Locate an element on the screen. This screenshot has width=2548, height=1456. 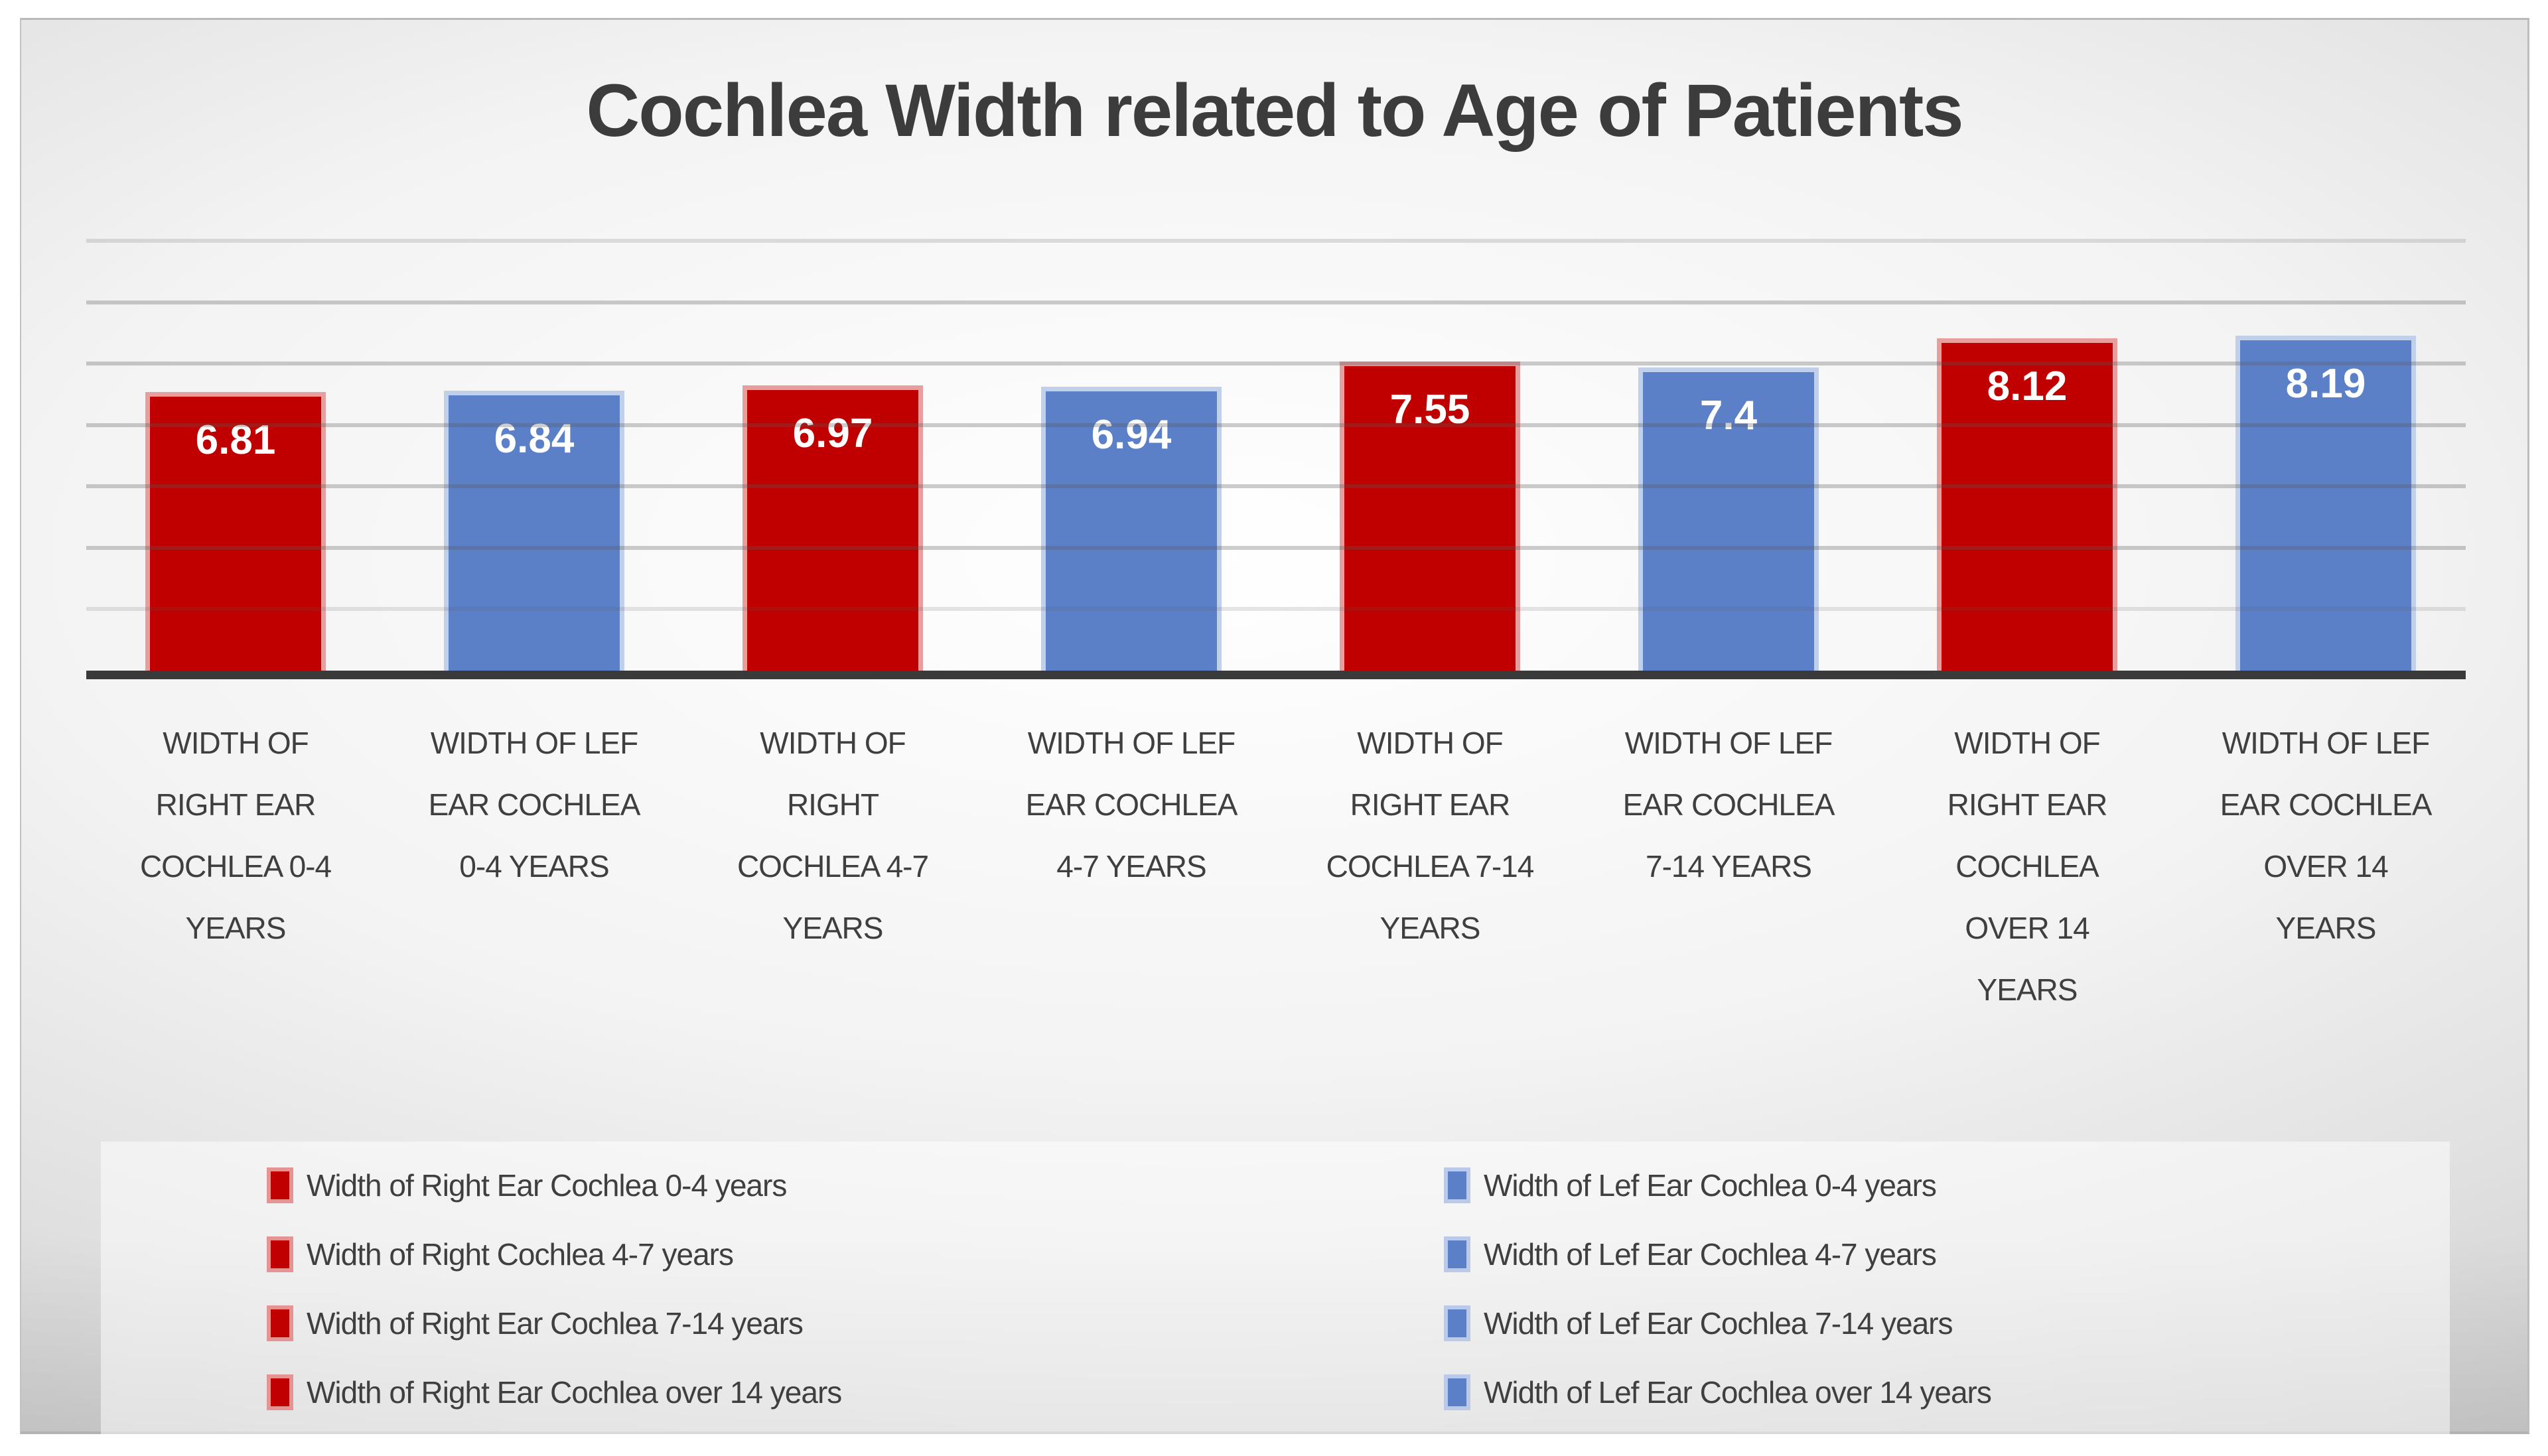
legend-label: Width of Lef Ear Cochlea 7-14 years is located at coordinates (1719, 1323).